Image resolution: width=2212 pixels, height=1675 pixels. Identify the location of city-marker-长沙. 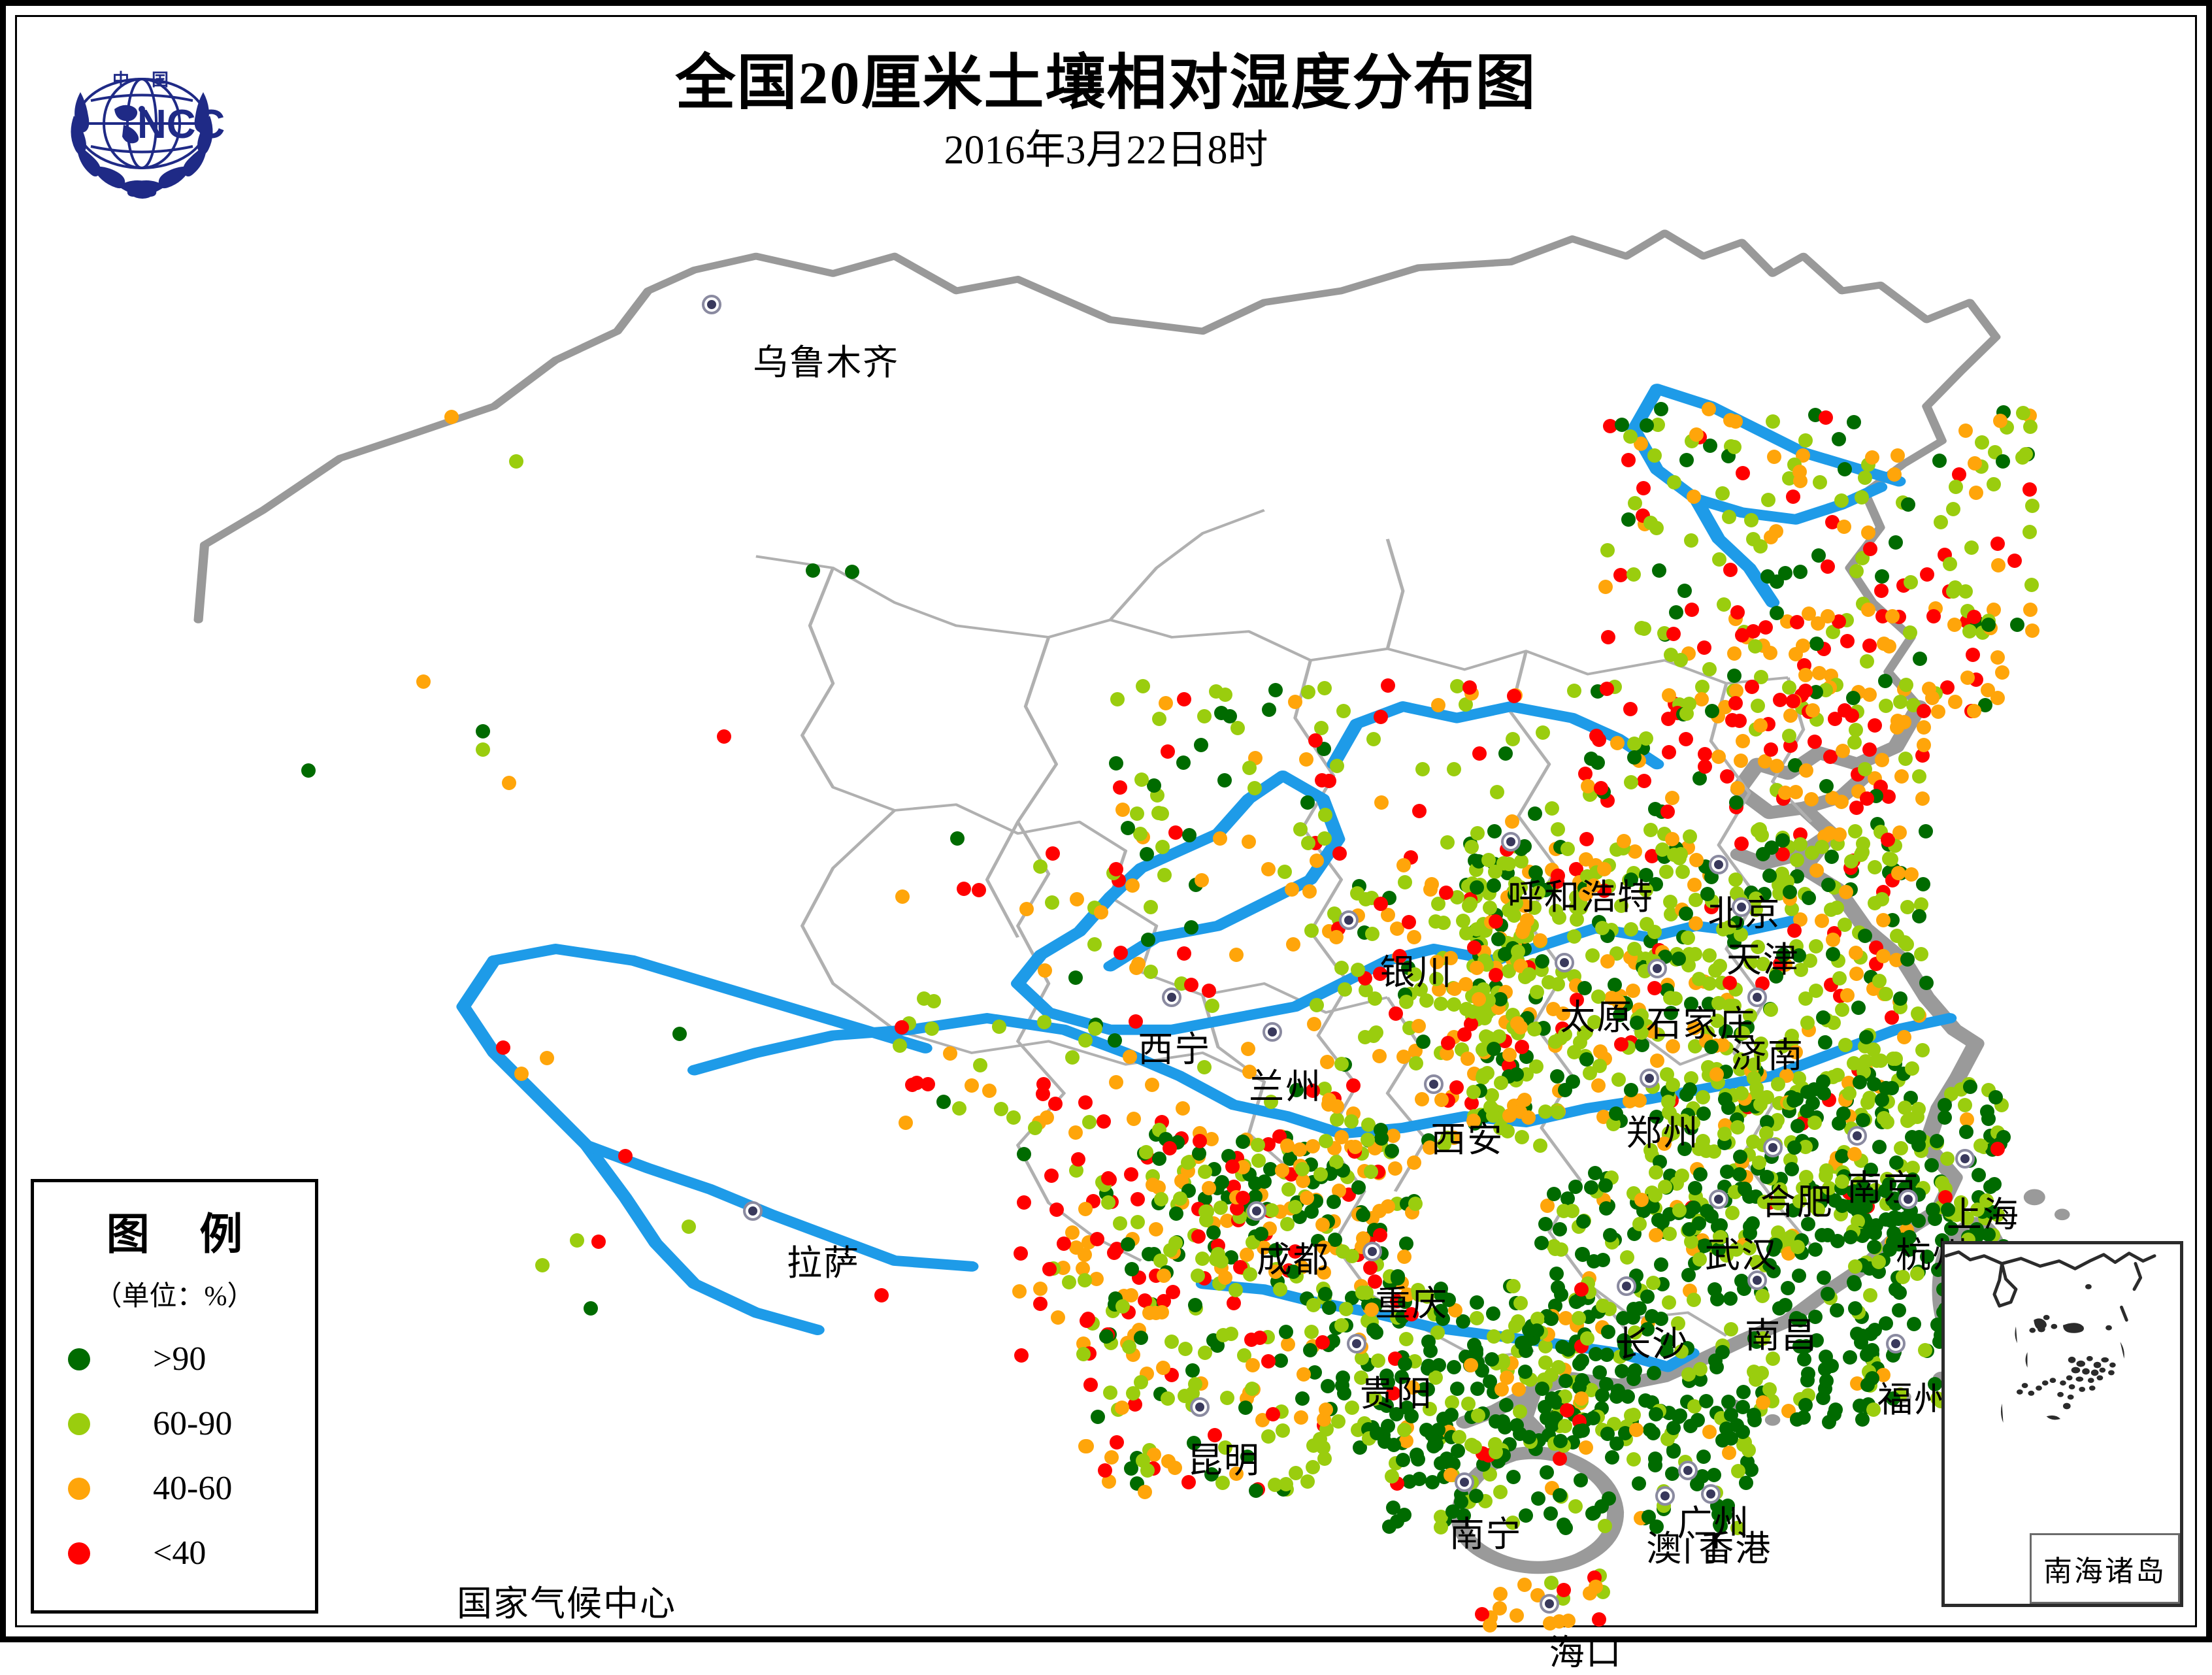
(1626, 1286).